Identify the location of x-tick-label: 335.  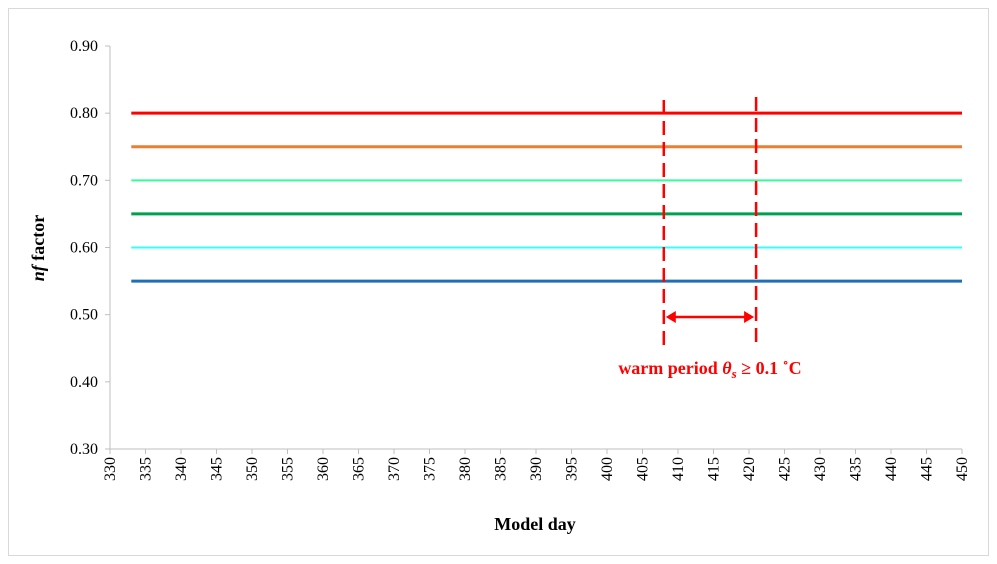
(146, 469).